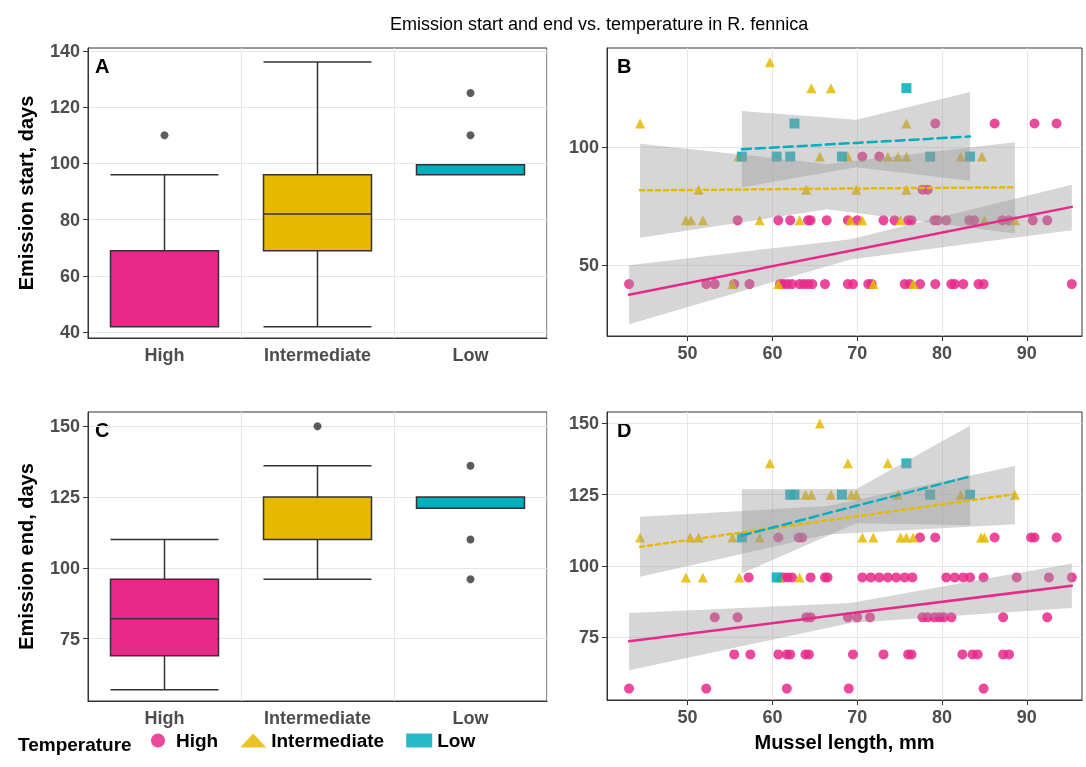  I want to click on y-tick-label: 60, so click(69, 276).